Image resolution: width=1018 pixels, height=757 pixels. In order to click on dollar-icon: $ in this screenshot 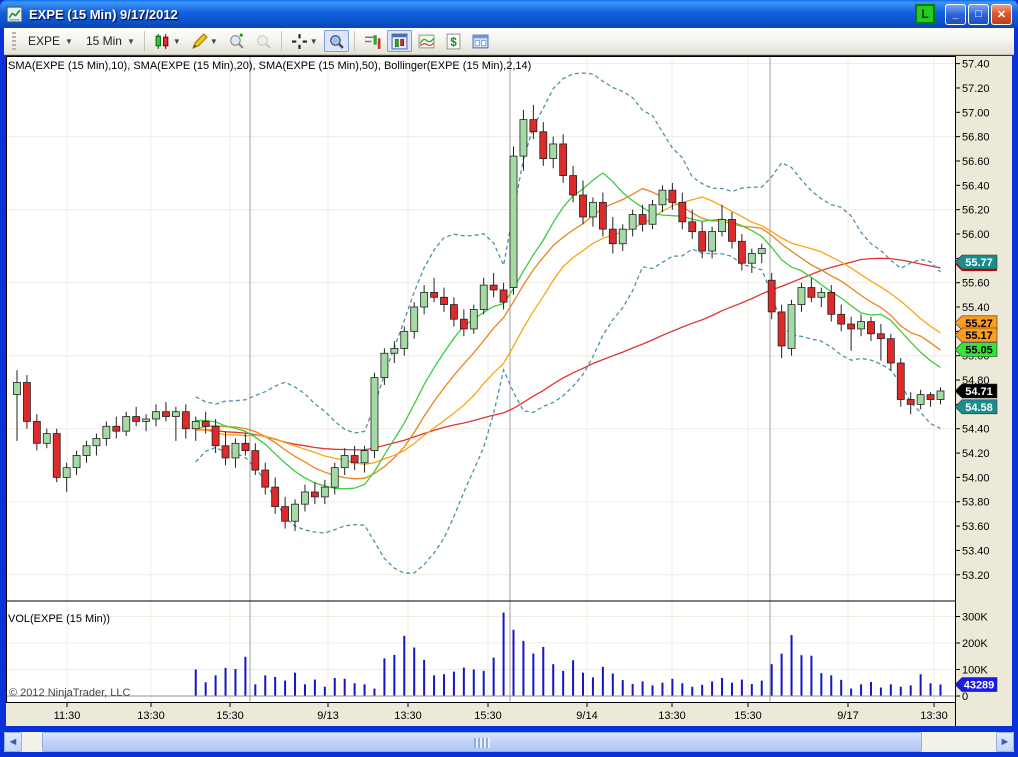, I will do `click(453, 41)`.